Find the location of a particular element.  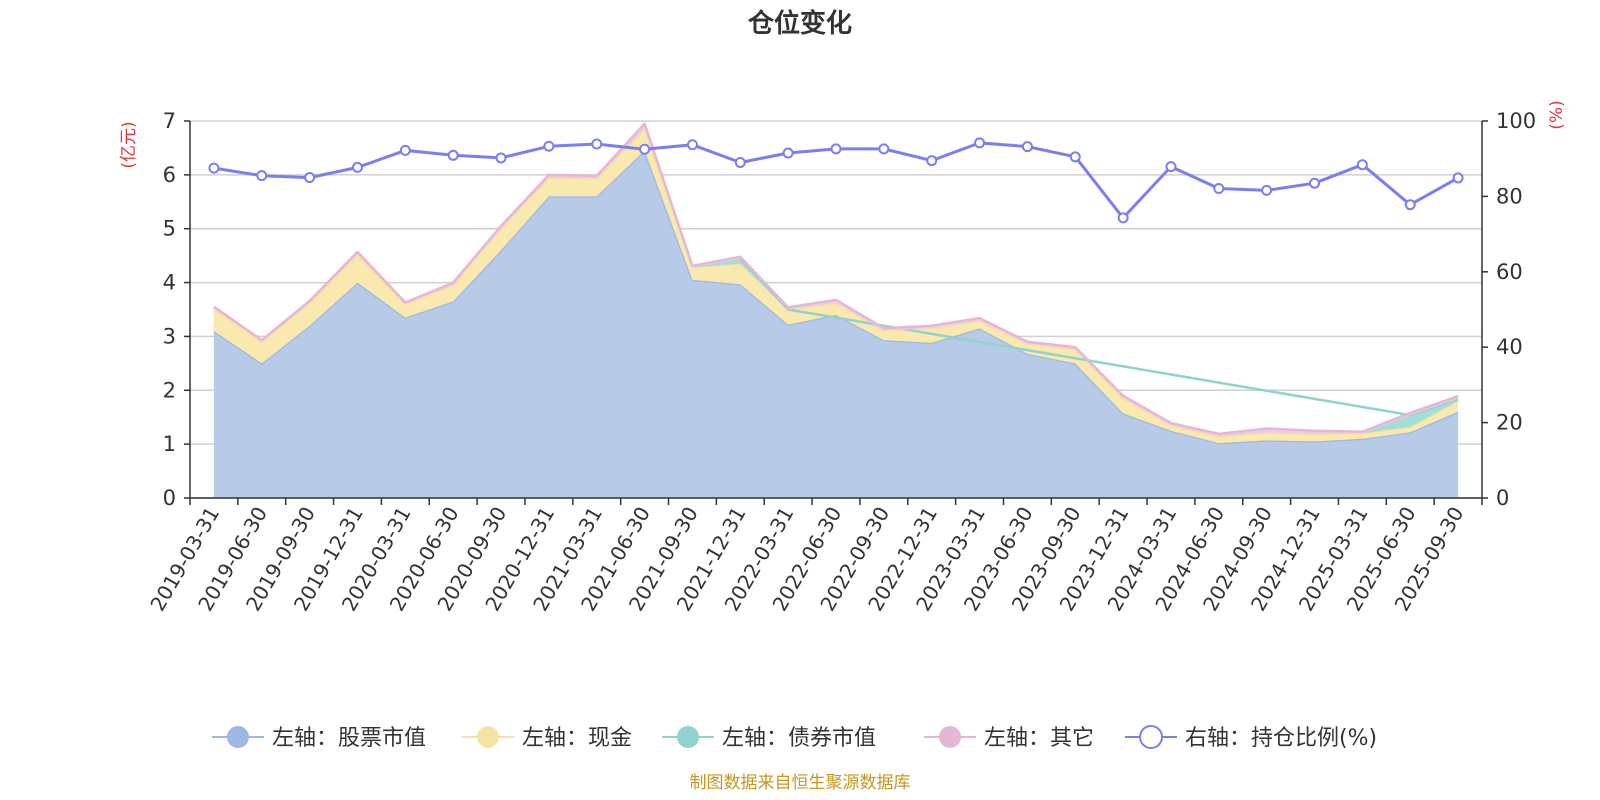

right-tick-label: 40 is located at coordinates (1509, 347).